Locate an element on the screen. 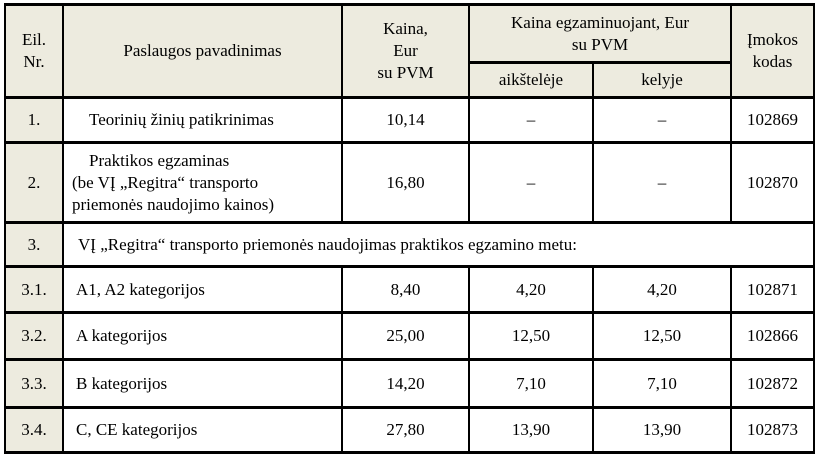 The height and width of the screenshot is (459, 817). row-number-cell: 3.4. is located at coordinates (34, 430).